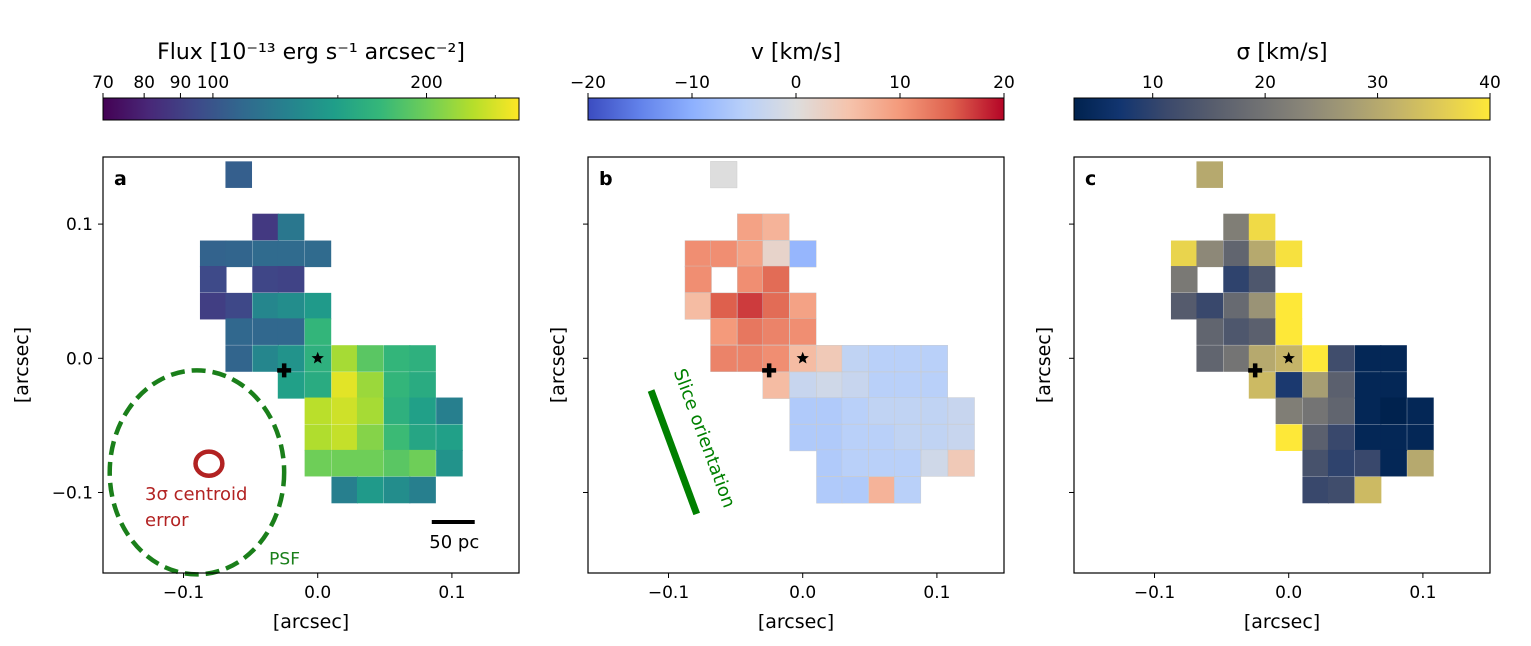 The image size is (1531, 646). I want to click on colorbar-tick-label: 10, so click(1153, 83).